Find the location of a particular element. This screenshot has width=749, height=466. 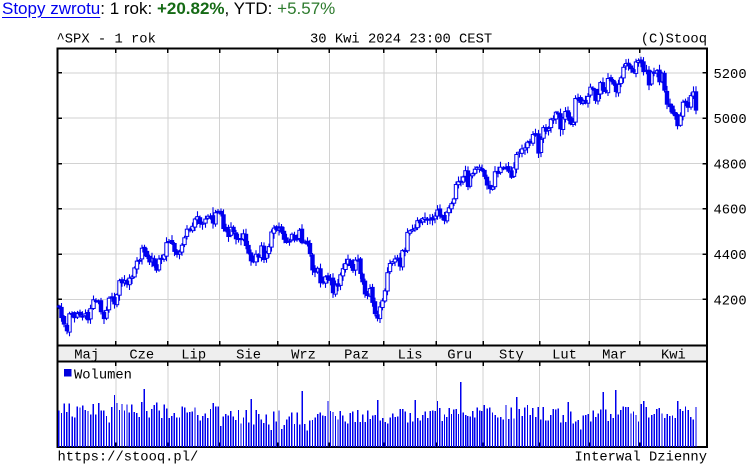

svg-text: (C)Stooq is located at coordinates (674, 40).